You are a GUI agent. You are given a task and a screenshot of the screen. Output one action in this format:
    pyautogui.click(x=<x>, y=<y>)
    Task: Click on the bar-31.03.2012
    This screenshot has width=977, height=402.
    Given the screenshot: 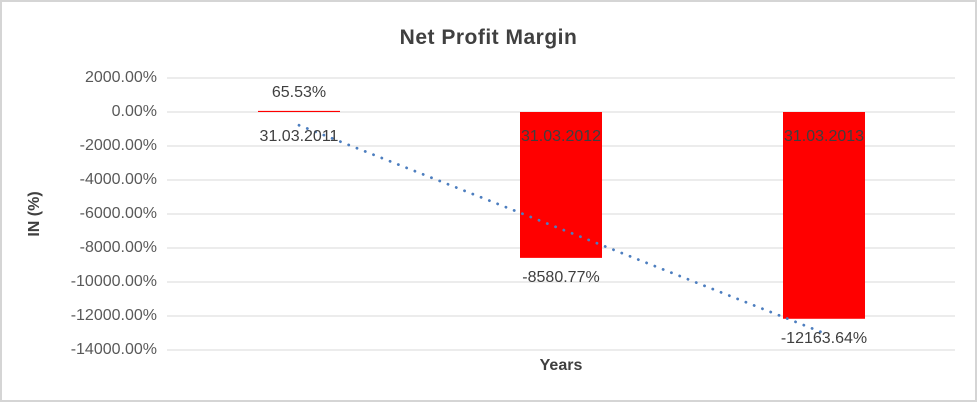 What is the action you would take?
    pyautogui.click(x=561, y=185)
    